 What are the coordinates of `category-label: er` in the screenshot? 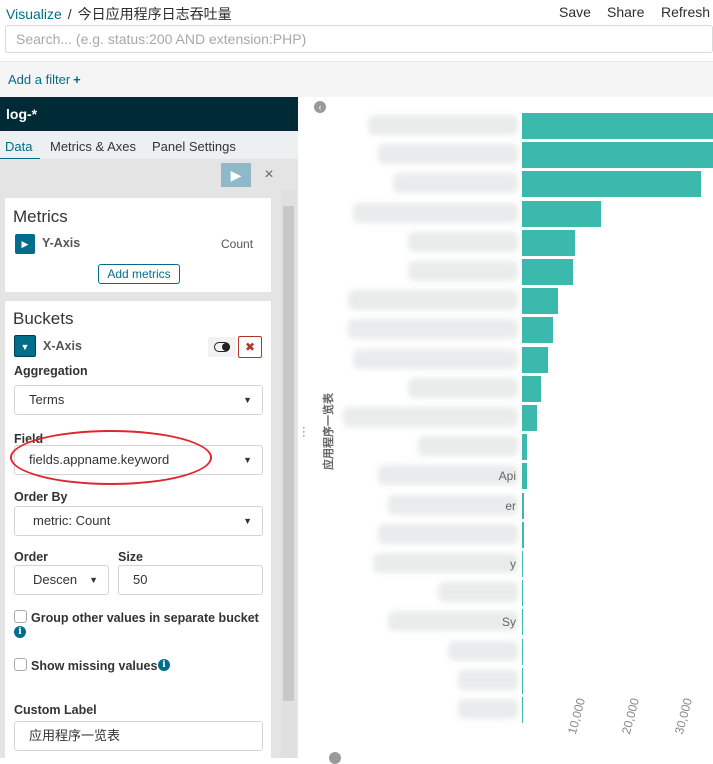 It's located at (510, 505).